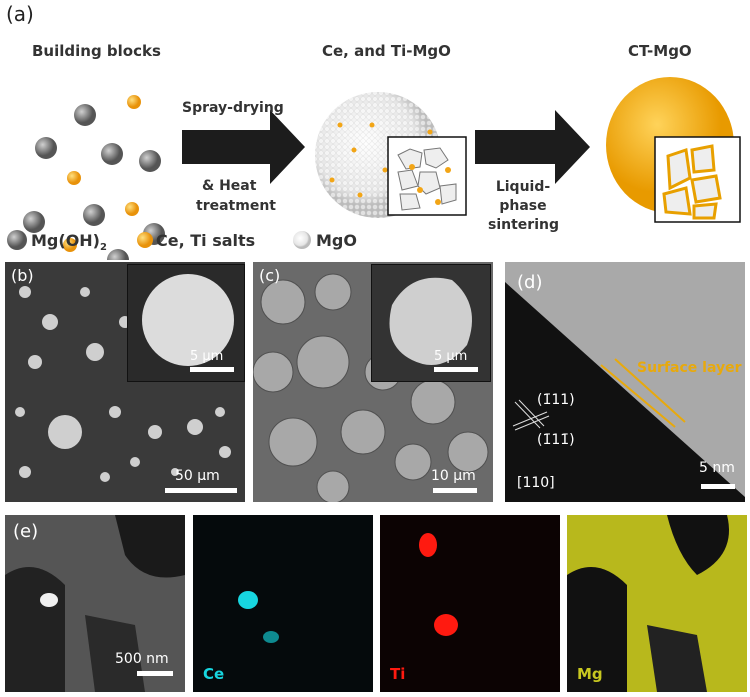 This screenshot has height=697, width=750. What do you see at coordinates (186, 323) in the screenshot?
I see `panel-b-inset: 5 μm` at bounding box center [186, 323].